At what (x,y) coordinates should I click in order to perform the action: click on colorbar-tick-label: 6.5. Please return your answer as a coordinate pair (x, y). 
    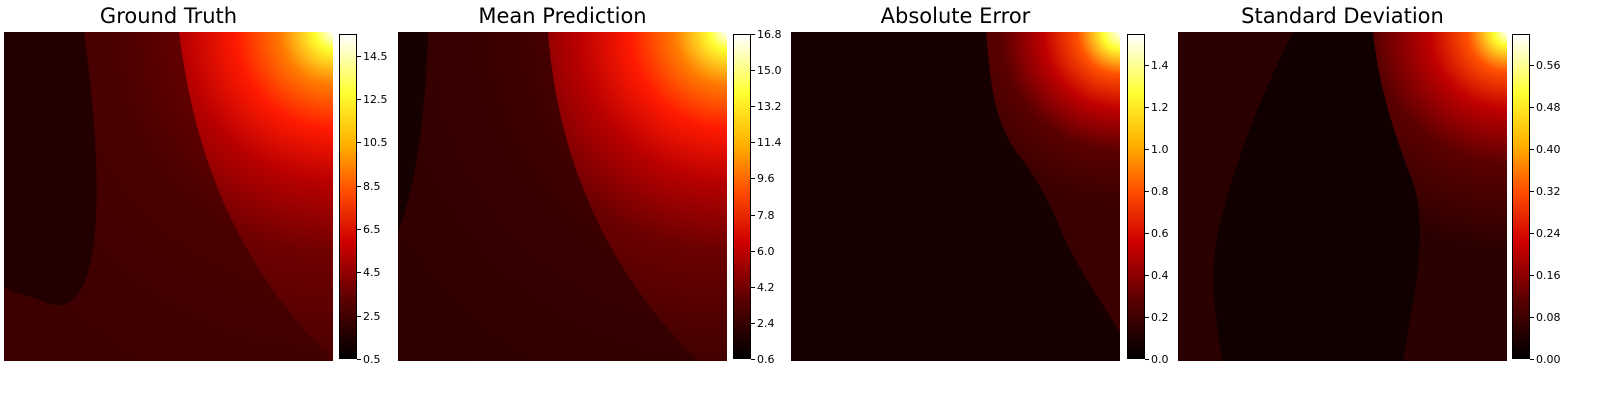
    Looking at the image, I should click on (372, 229).